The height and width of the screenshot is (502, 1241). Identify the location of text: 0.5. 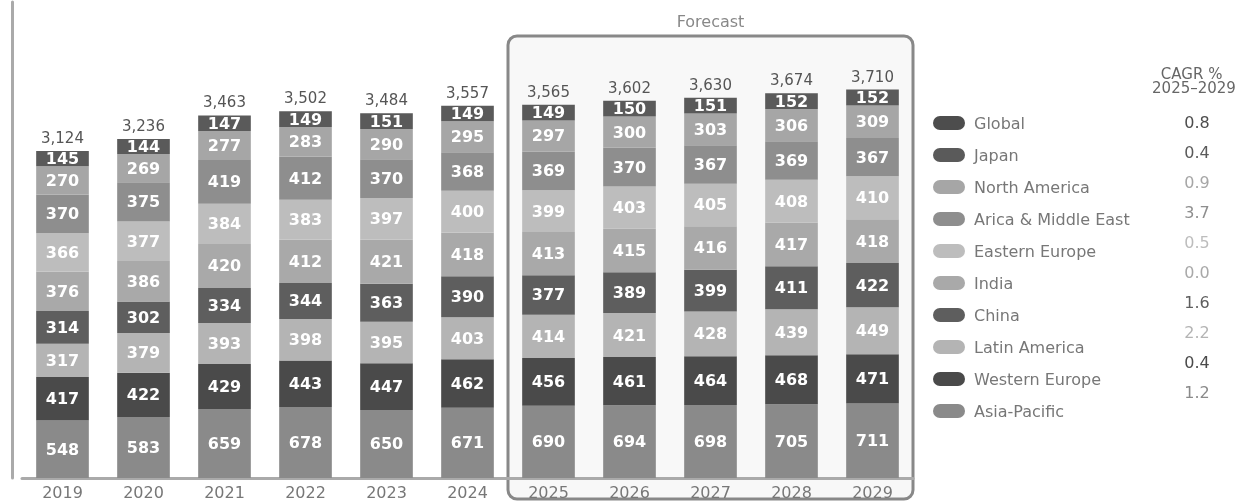
(1197, 242).